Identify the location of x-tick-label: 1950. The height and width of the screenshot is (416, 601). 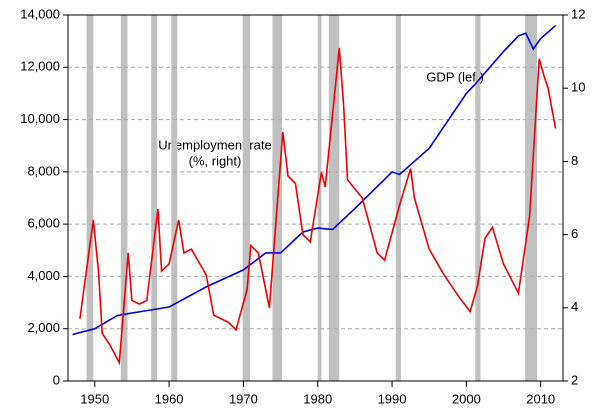
(94, 398).